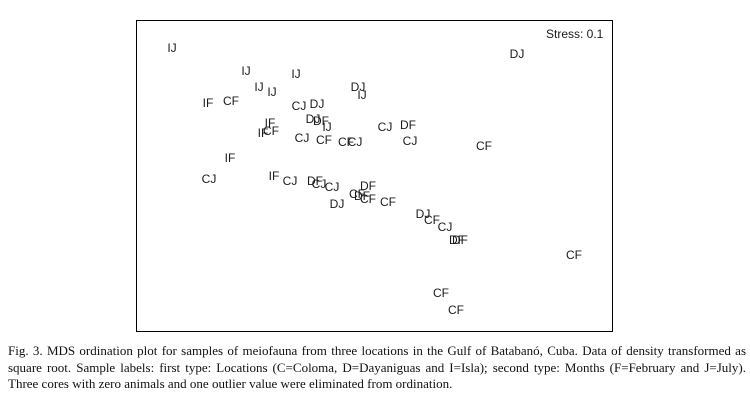 The image size is (750, 401). What do you see at coordinates (575, 34) in the screenshot?
I see `stress-annotation: Stress: 0.1` at bounding box center [575, 34].